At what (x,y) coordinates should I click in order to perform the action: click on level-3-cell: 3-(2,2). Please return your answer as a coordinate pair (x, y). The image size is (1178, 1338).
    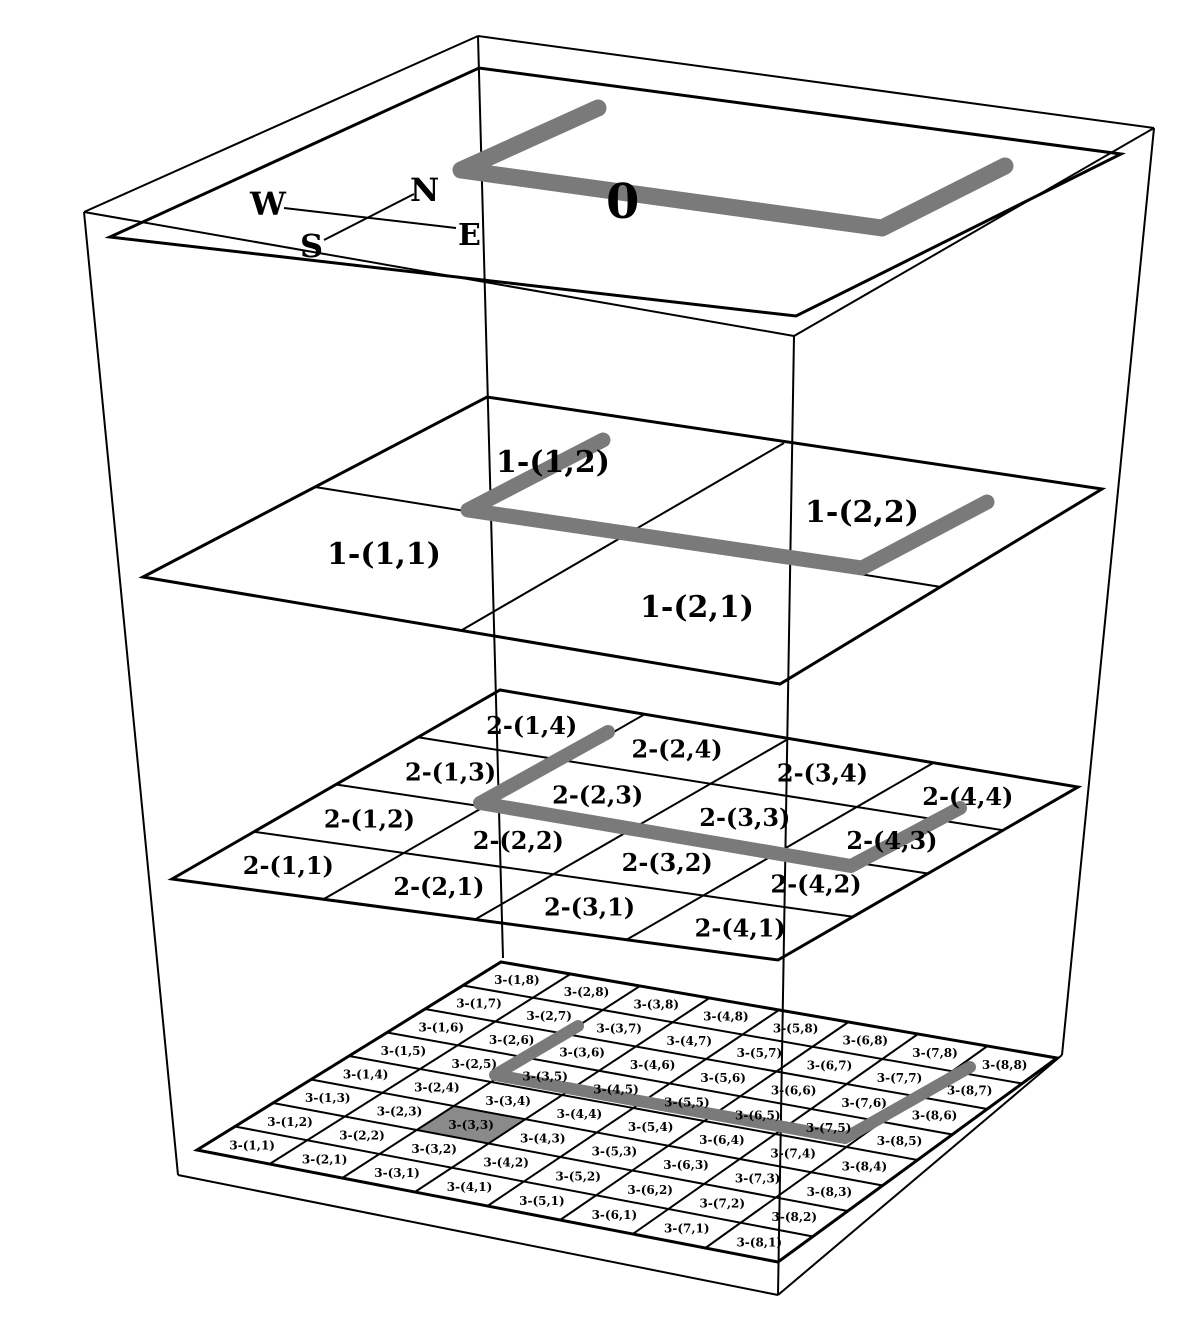
    Looking at the image, I should click on (362, 1135).